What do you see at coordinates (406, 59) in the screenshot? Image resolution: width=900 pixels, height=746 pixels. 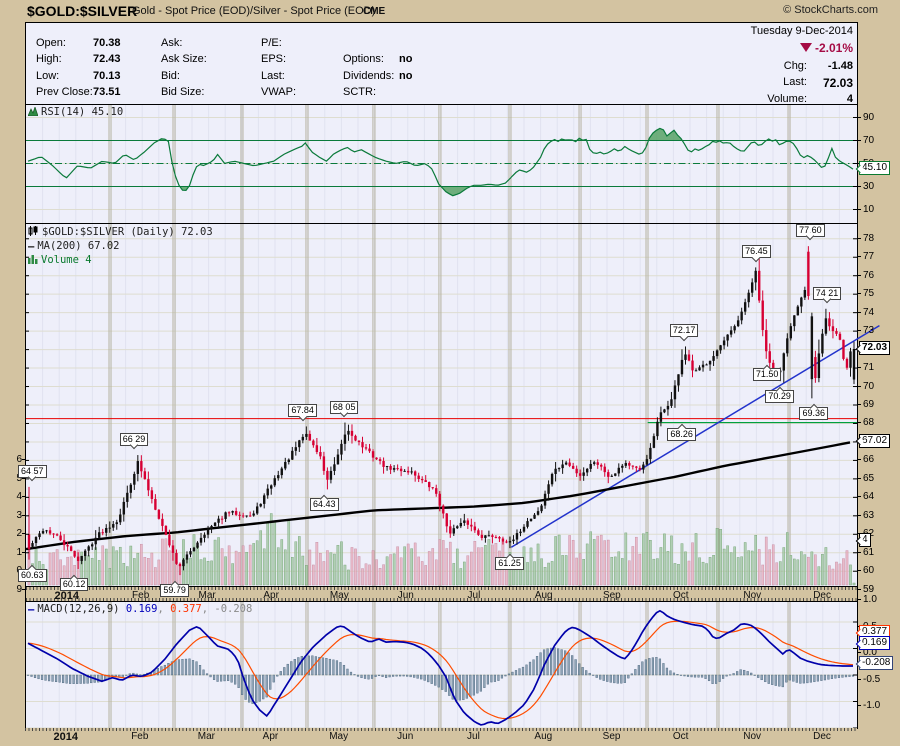 I see `options-value: no` at bounding box center [406, 59].